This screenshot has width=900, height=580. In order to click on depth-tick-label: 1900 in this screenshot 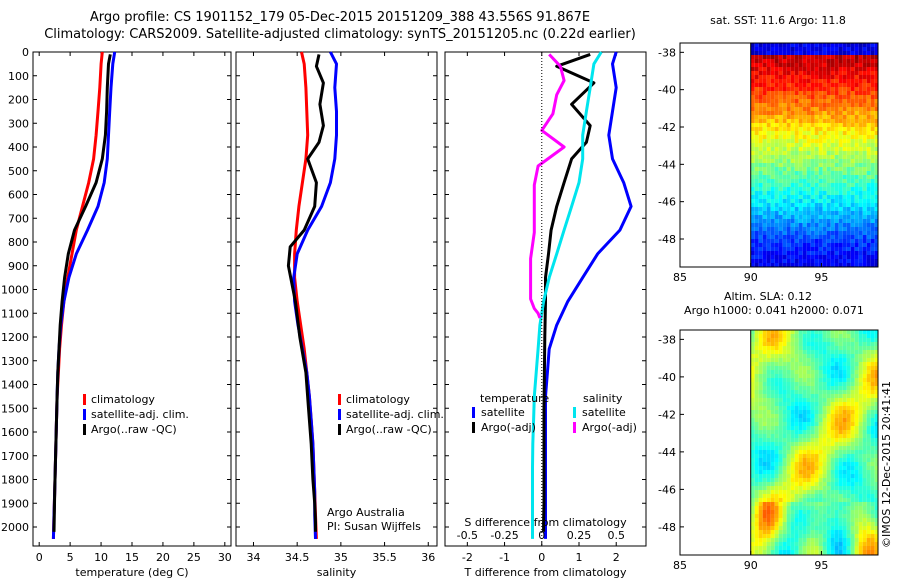, I will do `click(15, 503)`.